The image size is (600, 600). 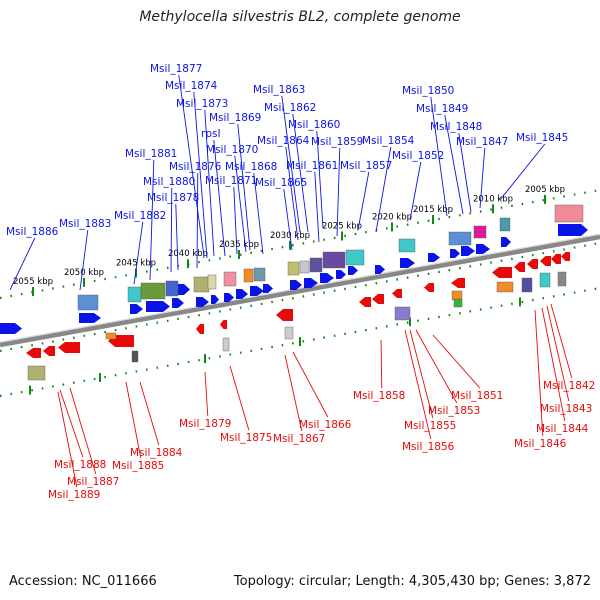 I want to click on scale-tick-label: 2040 kbp, so click(x=188, y=254).